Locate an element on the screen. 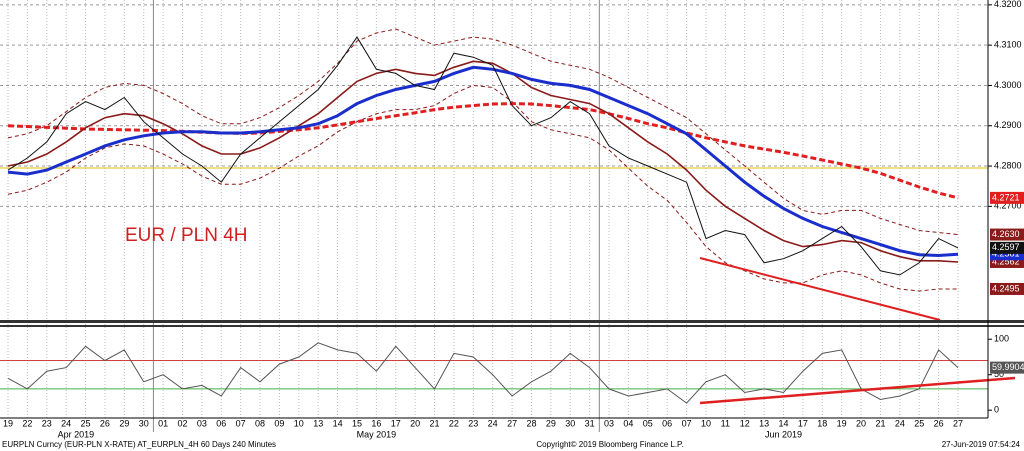  last-value-label: 4.2721 is located at coordinates (1006, 197).